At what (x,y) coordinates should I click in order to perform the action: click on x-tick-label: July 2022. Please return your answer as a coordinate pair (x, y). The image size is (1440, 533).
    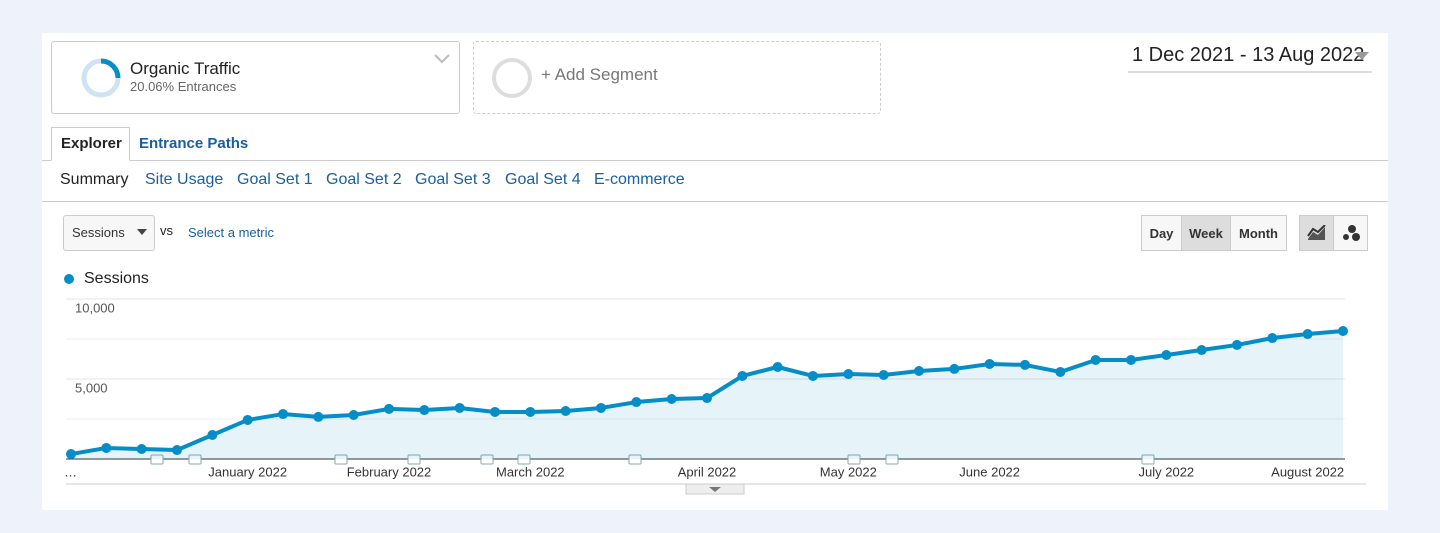
    Looking at the image, I should click on (1167, 471).